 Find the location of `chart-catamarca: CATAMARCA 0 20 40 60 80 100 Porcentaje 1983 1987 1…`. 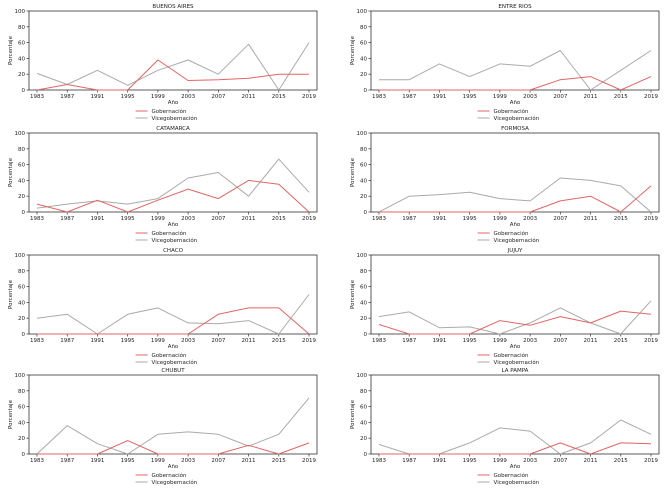

chart-catamarca: CATAMARCA 0 20 40 60 80 100 Porcentaje 1983 1987 1… is located at coordinates (163, 185).